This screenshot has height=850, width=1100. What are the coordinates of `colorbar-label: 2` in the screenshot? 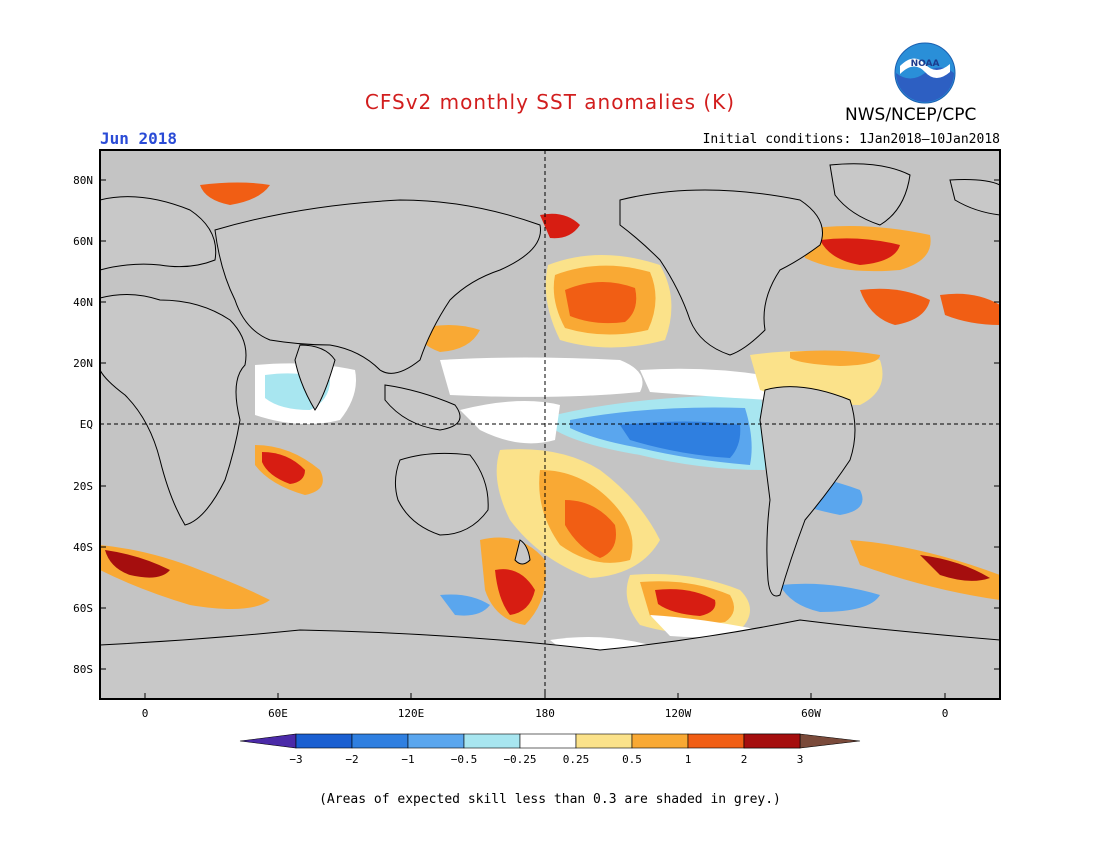 It's located at (744, 759).